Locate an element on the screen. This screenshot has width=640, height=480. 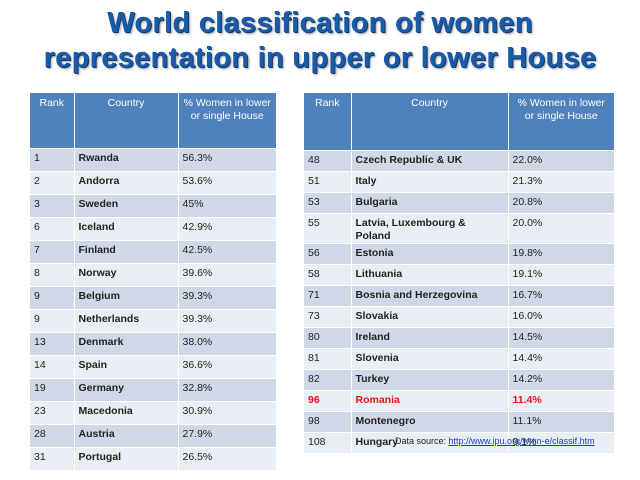
country-cell: Netherlands is located at coordinates (126, 321).